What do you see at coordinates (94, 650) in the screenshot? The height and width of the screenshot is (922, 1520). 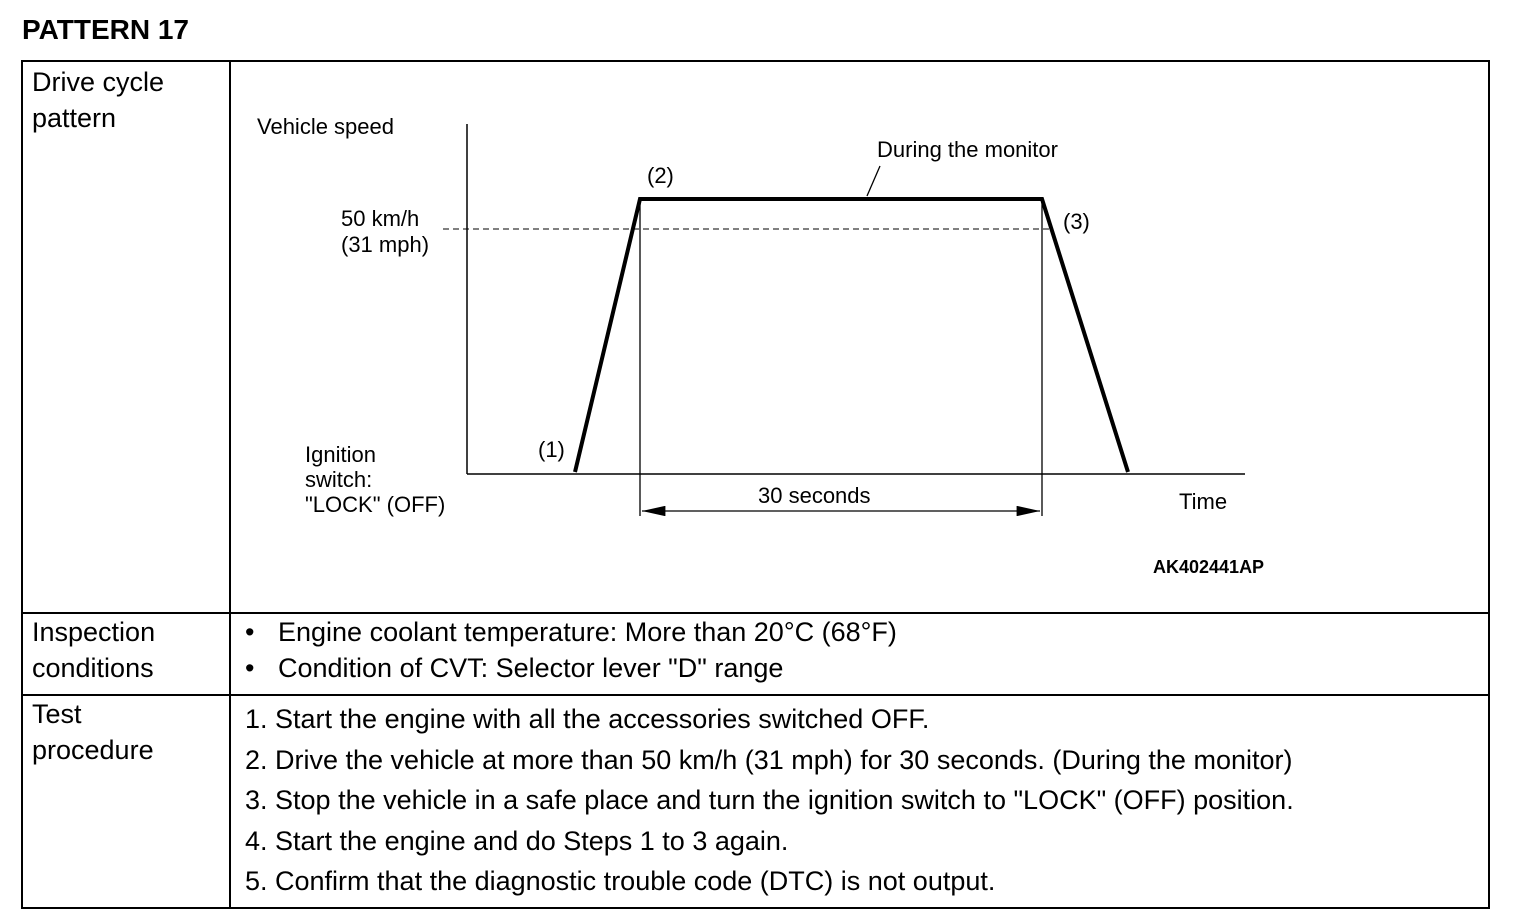 I see `inspection-conditions-label: Inspection conditions` at bounding box center [94, 650].